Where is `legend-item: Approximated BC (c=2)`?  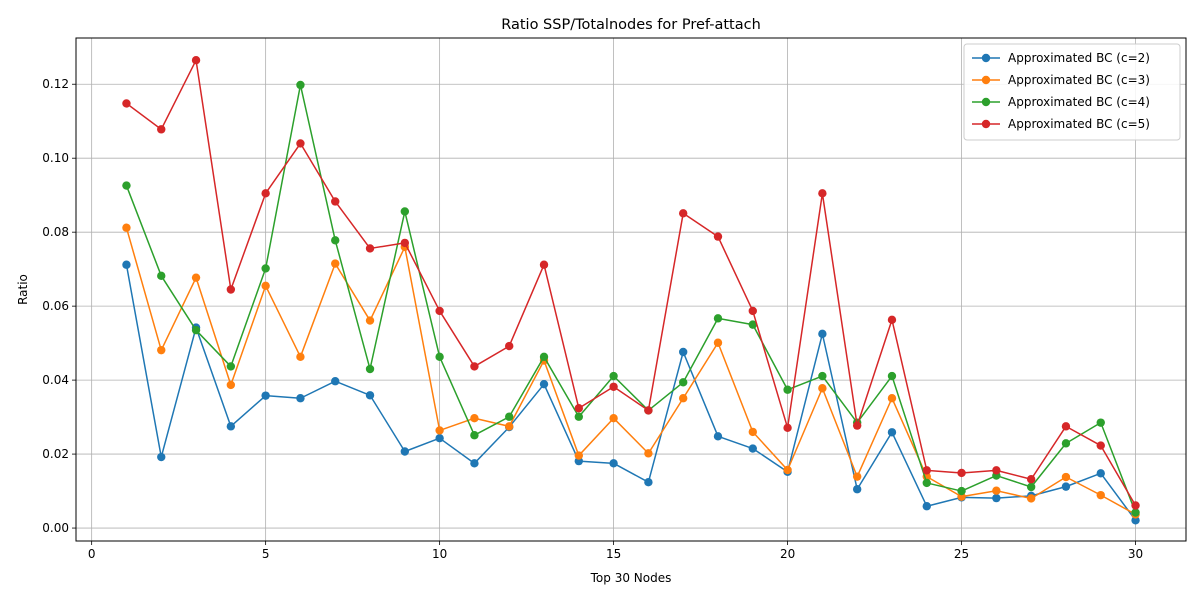 legend-item: Approximated BC (c=2) is located at coordinates (1061, 58).